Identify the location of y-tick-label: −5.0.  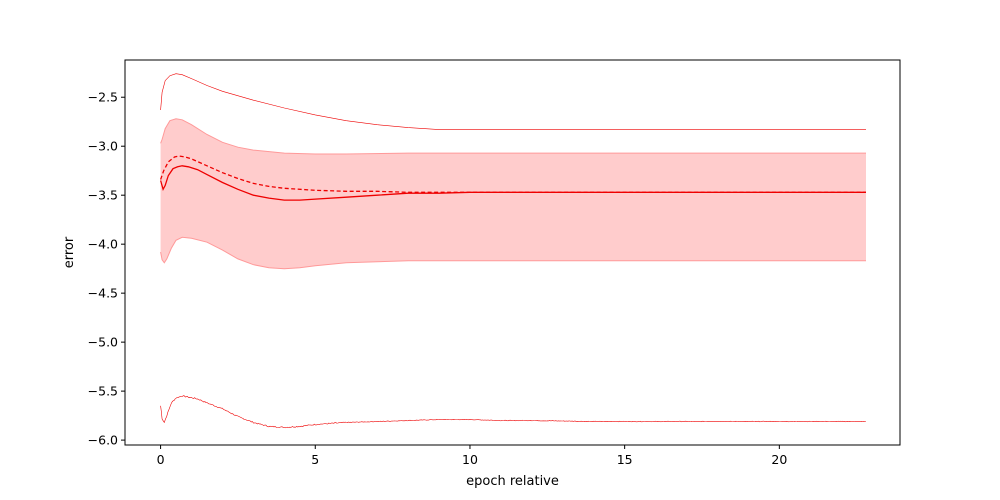
(103, 342).